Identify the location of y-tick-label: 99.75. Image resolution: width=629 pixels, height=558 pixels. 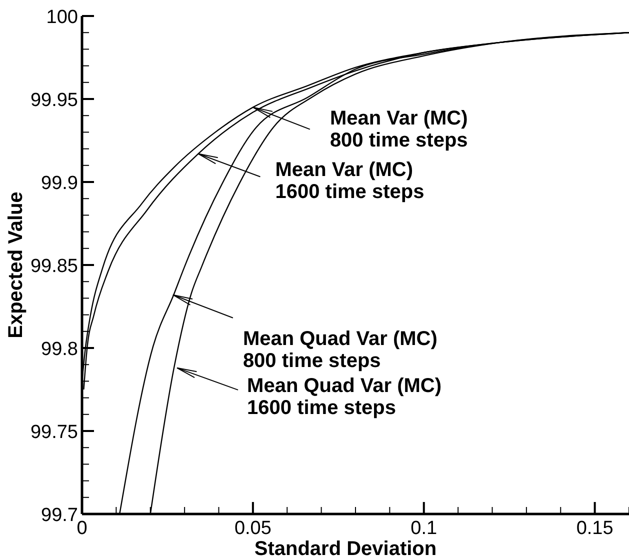
(54, 432).